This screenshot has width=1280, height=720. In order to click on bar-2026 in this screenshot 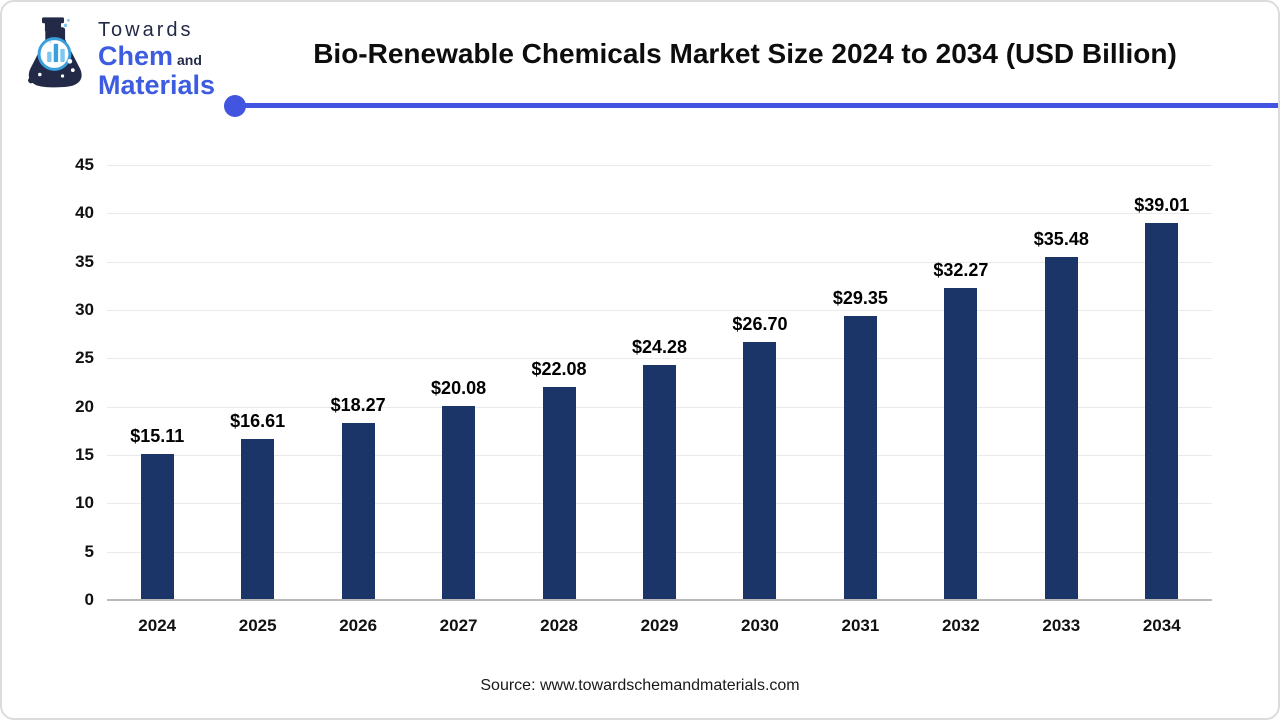, I will do `click(358, 511)`.